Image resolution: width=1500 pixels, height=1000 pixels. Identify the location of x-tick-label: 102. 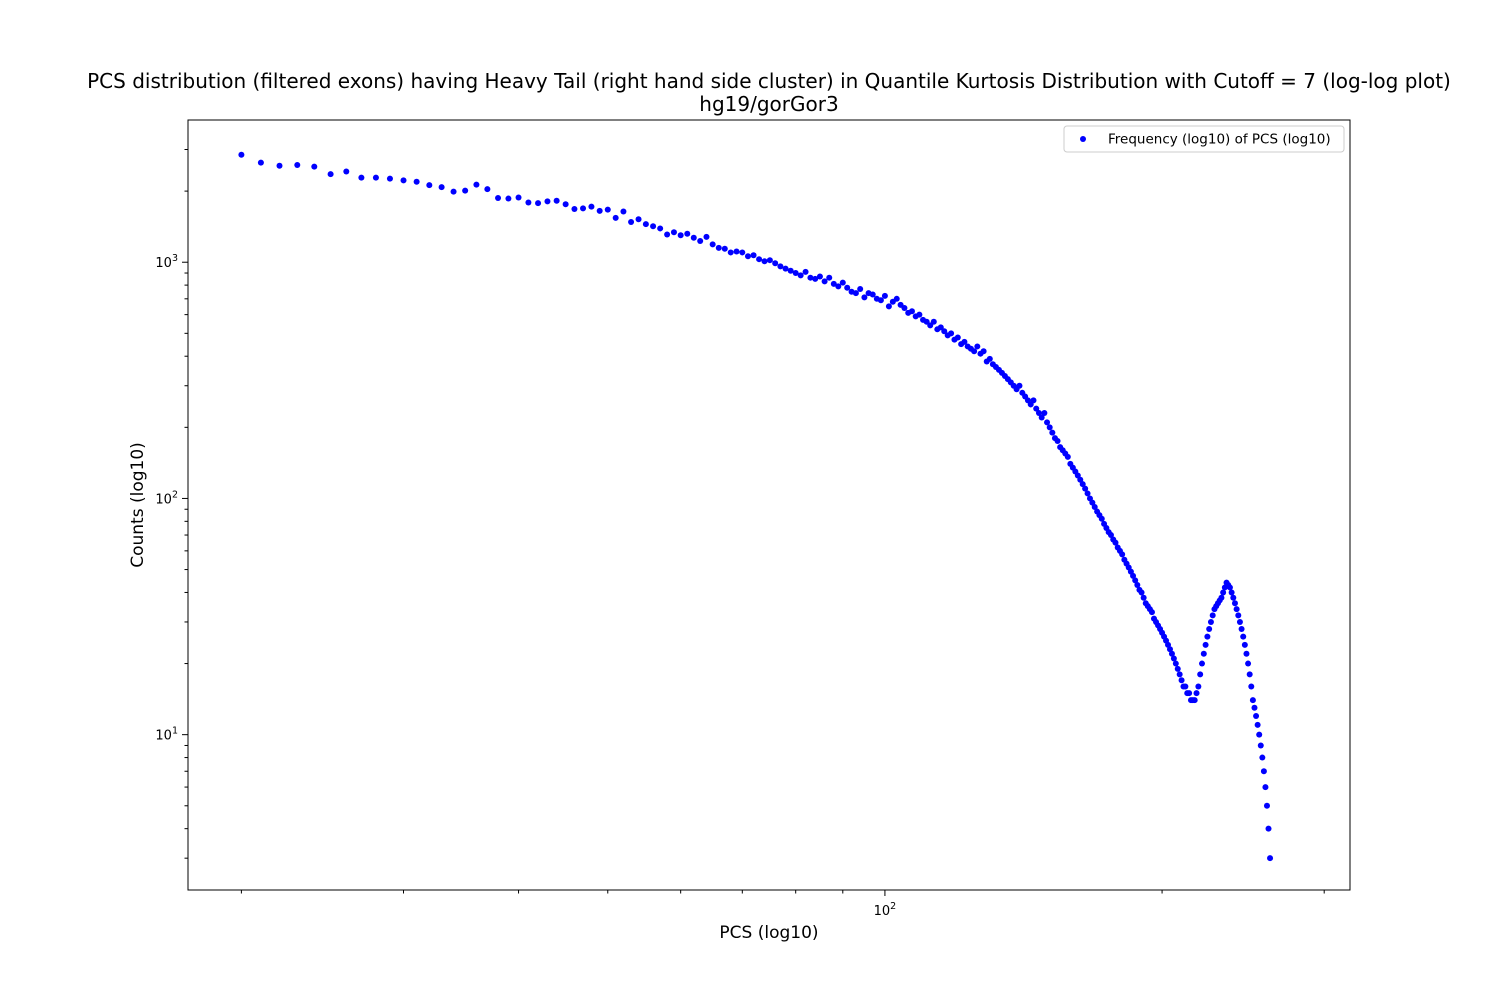
(885, 910).